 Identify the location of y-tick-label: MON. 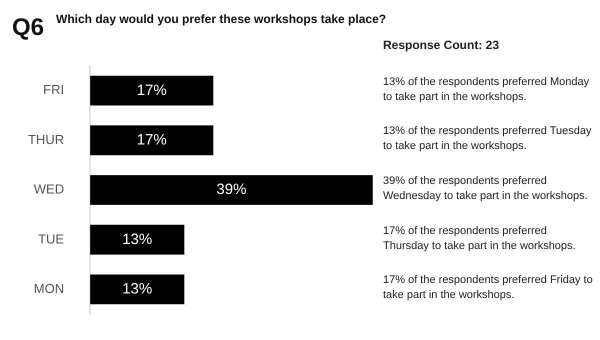
(49, 288).